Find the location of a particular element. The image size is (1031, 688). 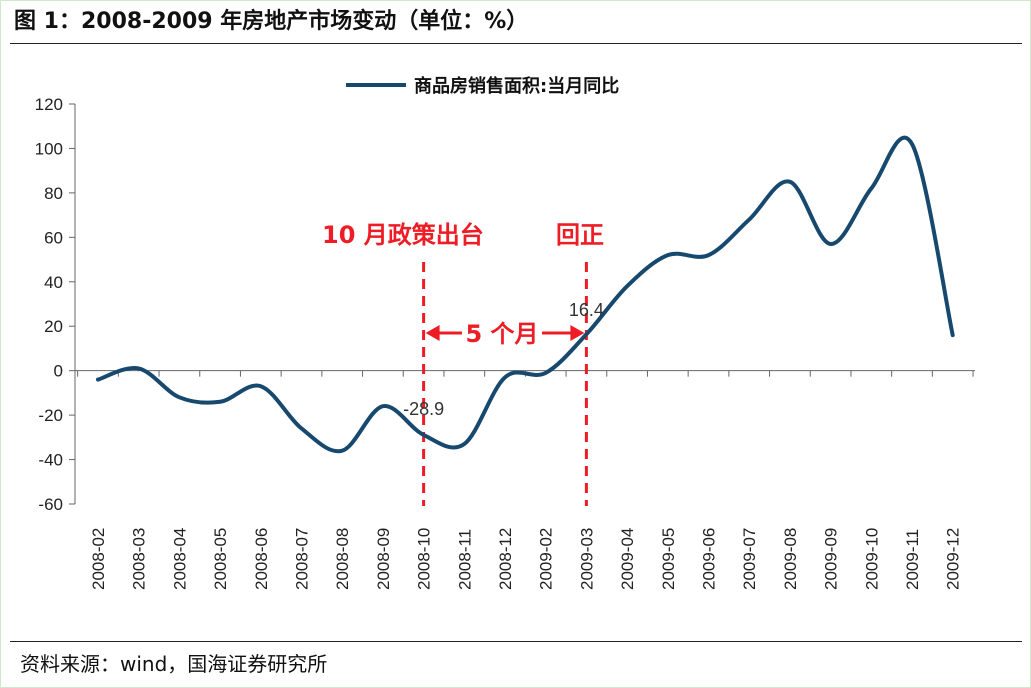

x-tick-label: 2009-06 is located at coordinates (709, 559).